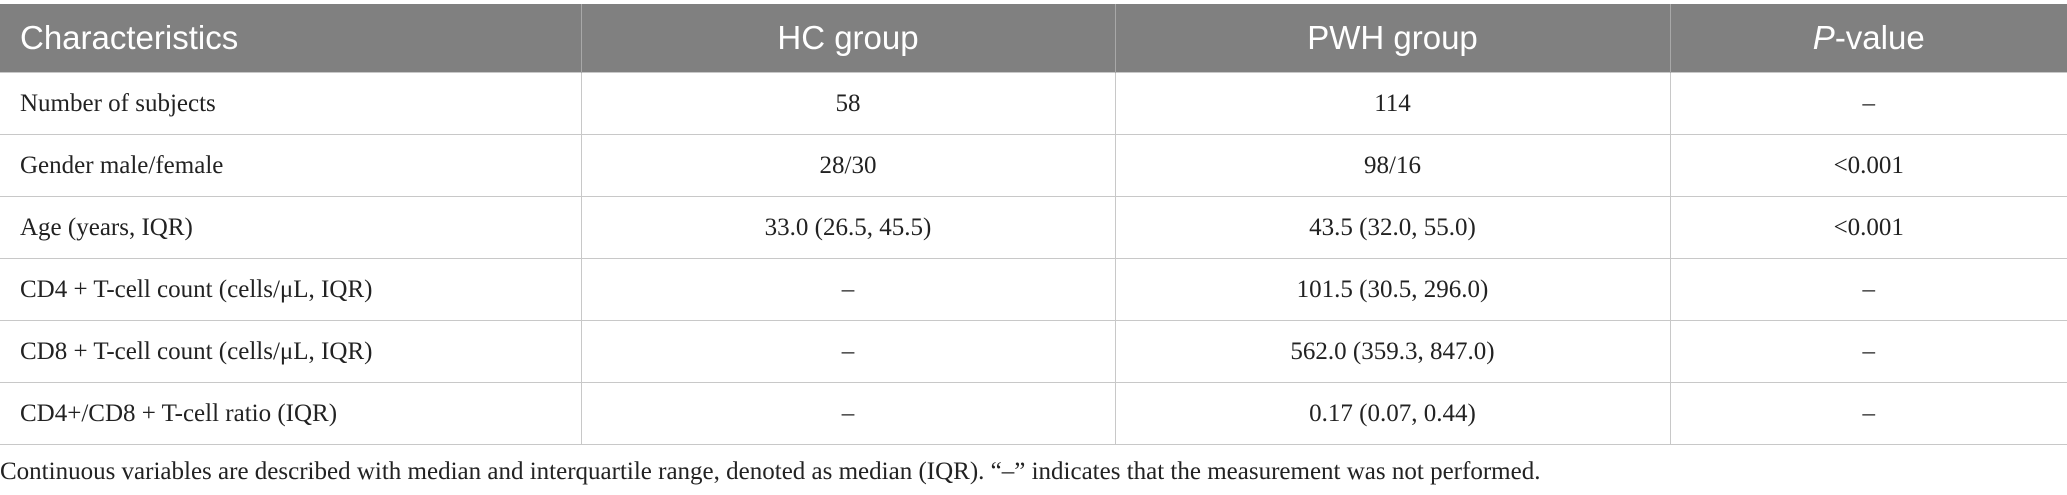 The width and height of the screenshot is (2067, 495). What do you see at coordinates (1392, 227) in the screenshot?
I see `table-cell: 43.5 (32.0, 55.0)` at bounding box center [1392, 227].